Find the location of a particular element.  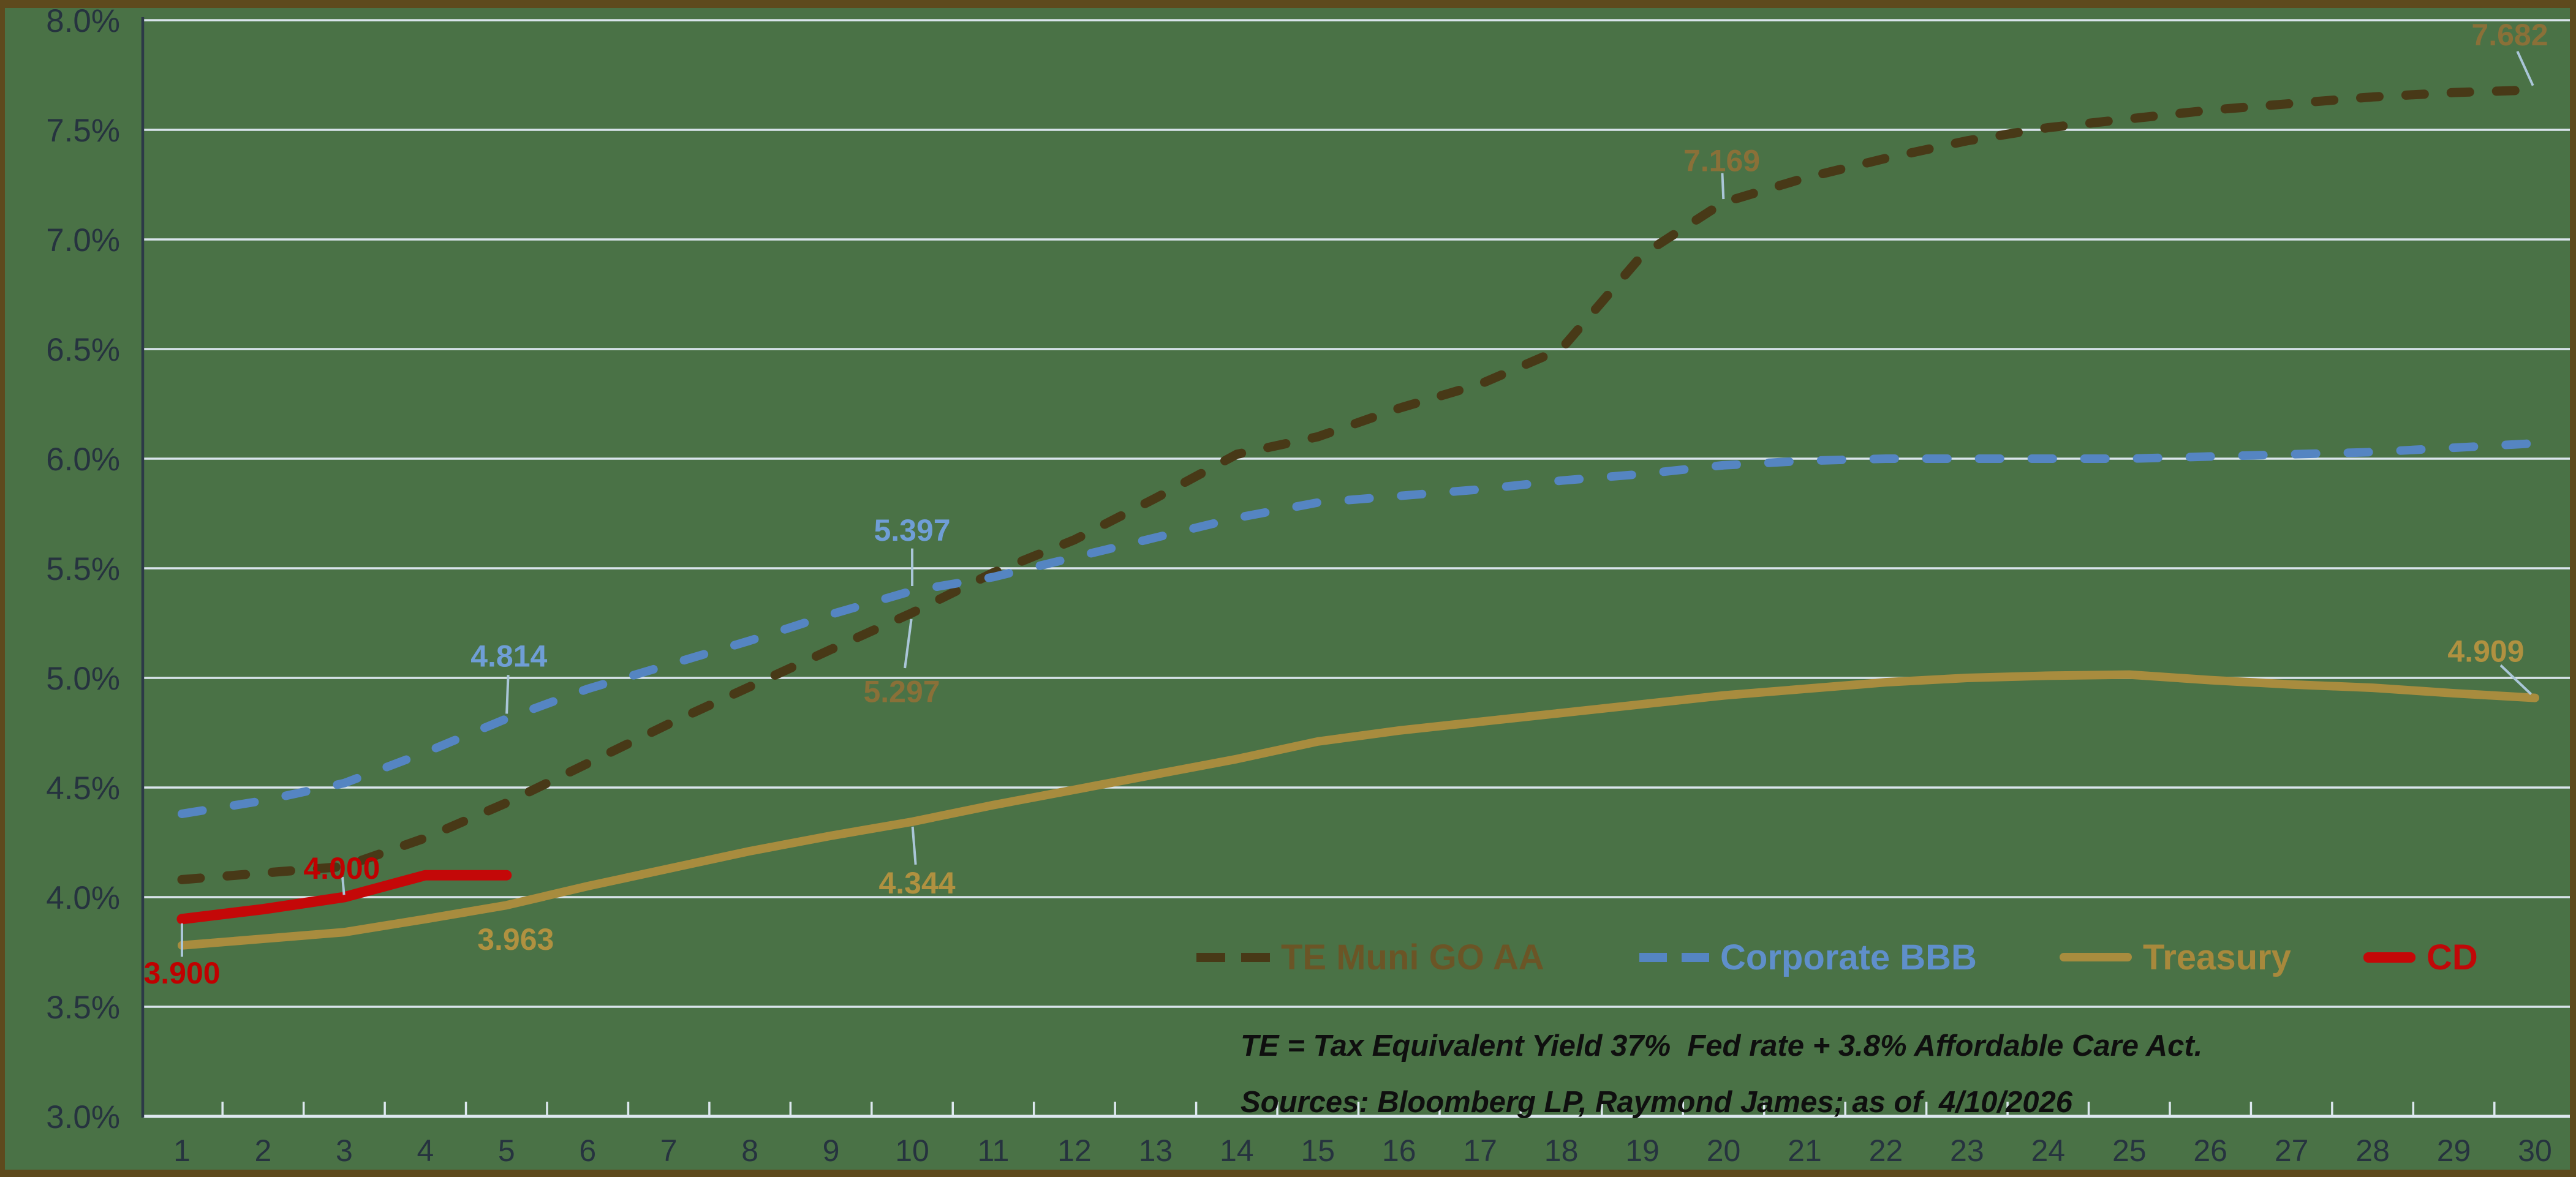

svg-text: 21 is located at coordinates (1805, 1151).